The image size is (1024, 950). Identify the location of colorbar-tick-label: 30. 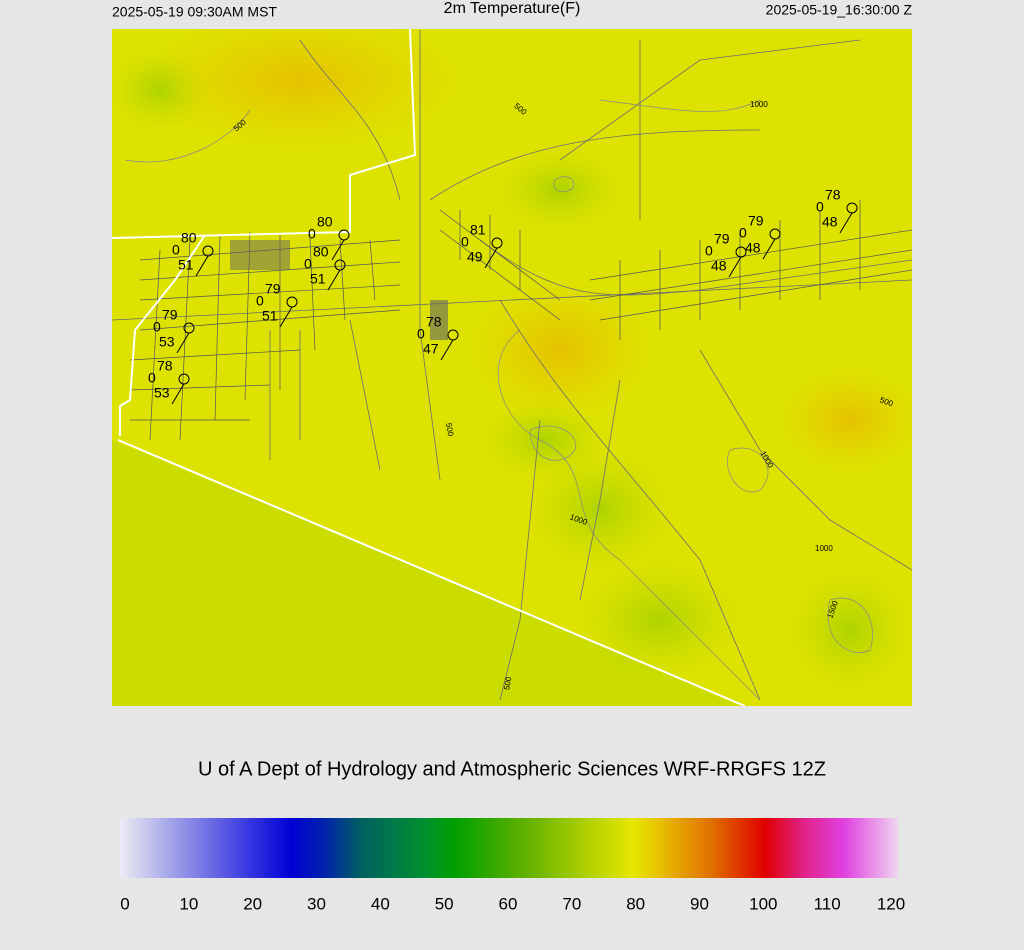
(316, 903).